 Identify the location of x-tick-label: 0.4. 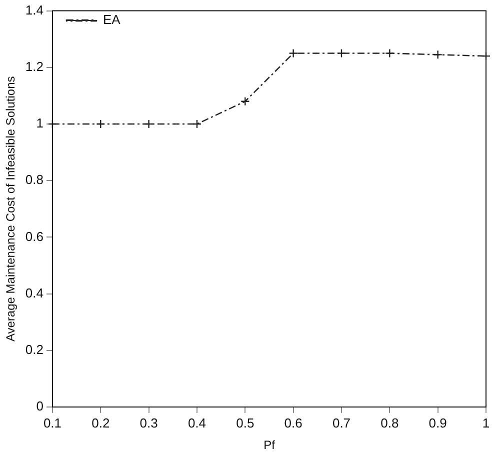
(197, 422).